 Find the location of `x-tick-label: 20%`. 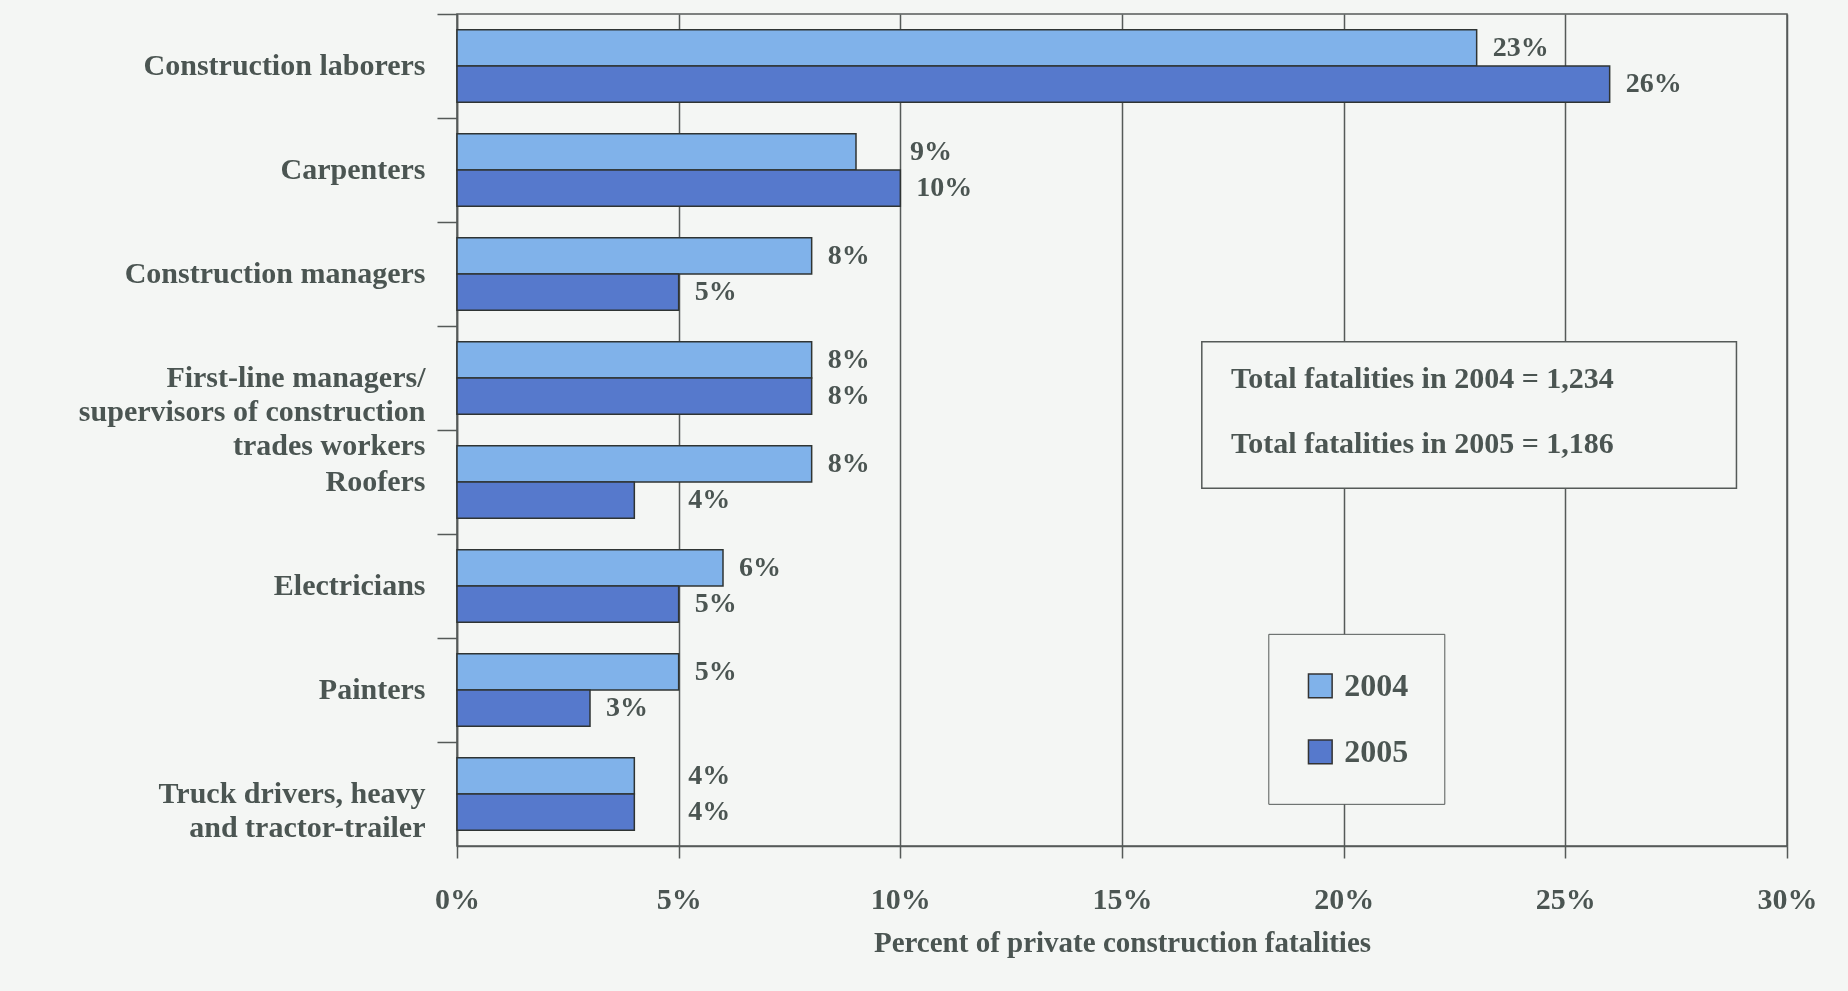

x-tick-label: 20% is located at coordinates (1344, 898).